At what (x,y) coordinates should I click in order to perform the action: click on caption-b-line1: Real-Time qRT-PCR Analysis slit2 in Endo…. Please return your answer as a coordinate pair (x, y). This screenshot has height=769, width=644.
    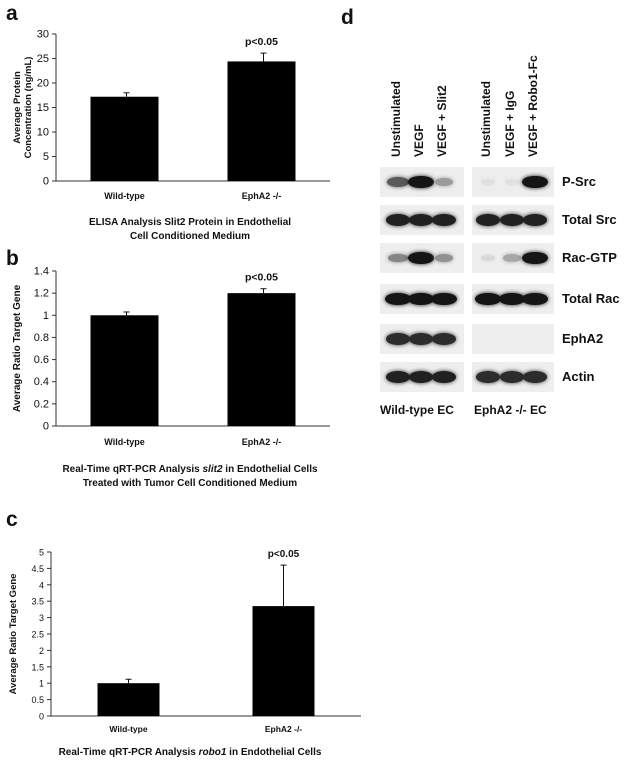
    Looking at the image, I should click on (190, 470).